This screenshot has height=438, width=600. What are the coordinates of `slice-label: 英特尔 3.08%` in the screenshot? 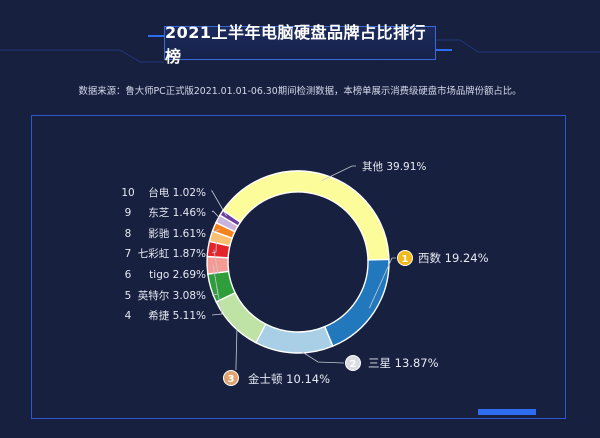 It's located at (172, 295).